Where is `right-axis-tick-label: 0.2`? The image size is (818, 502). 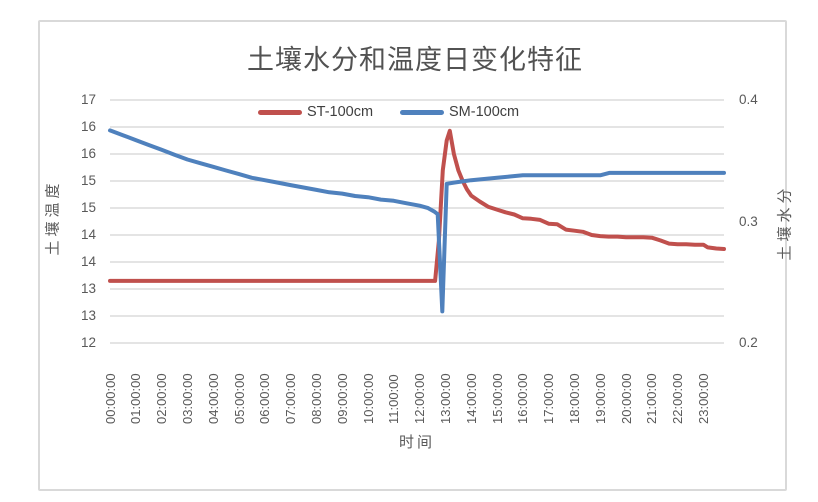 right-axis-tick-label: 0.2 is located at coordinates (748, 342).